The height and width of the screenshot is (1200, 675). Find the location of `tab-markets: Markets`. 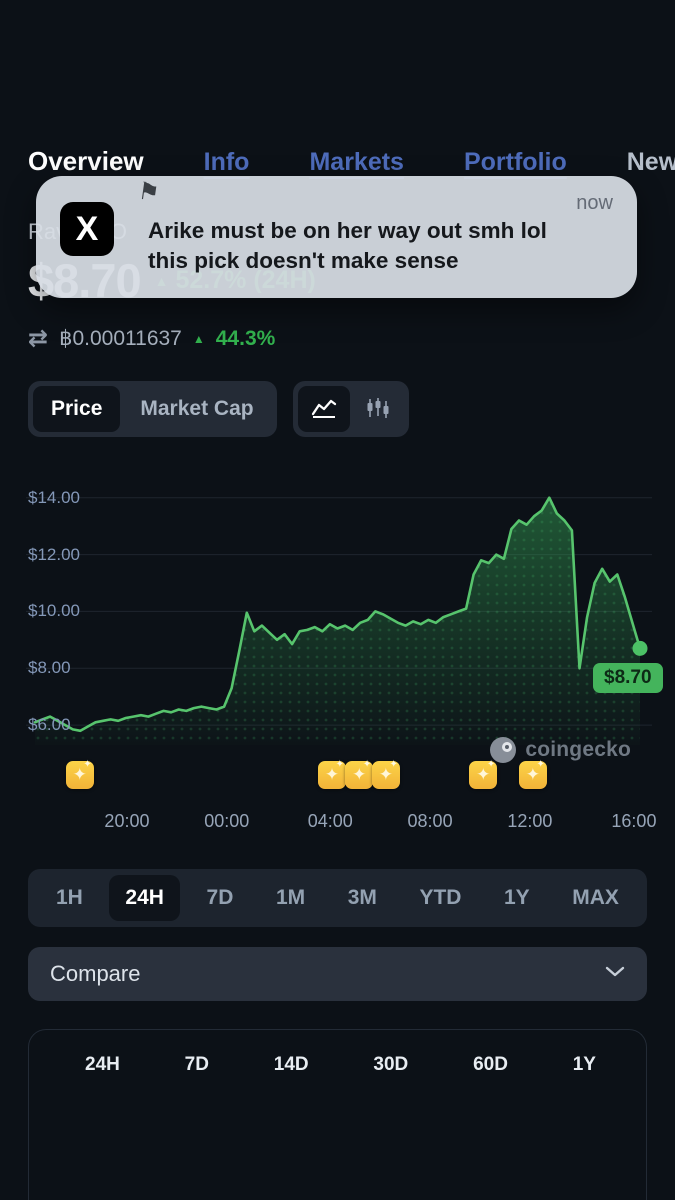

tab-markets: Markets is located at coordinates (356, 162).